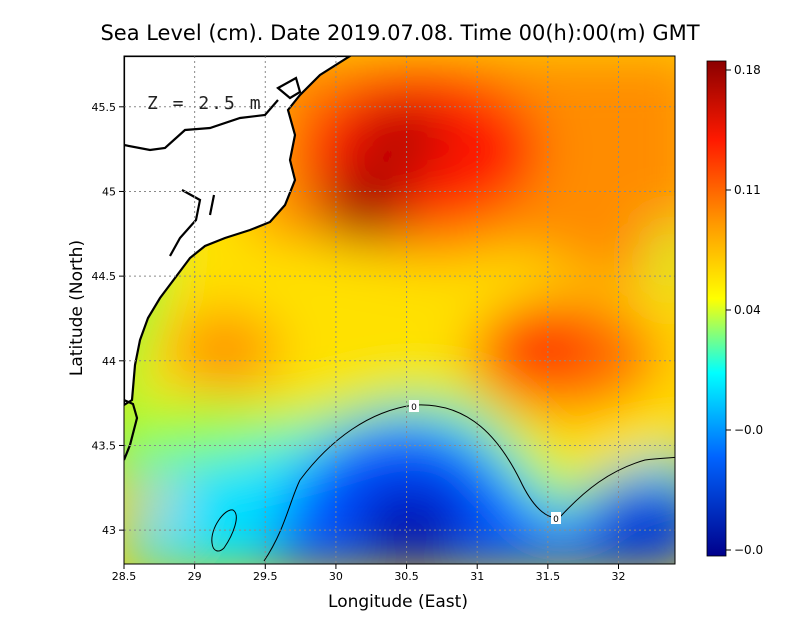  I want to click on x-axis-ticks: 28.5 29 29.5 30 30.5 31 31.5 32, so click(368, 573).